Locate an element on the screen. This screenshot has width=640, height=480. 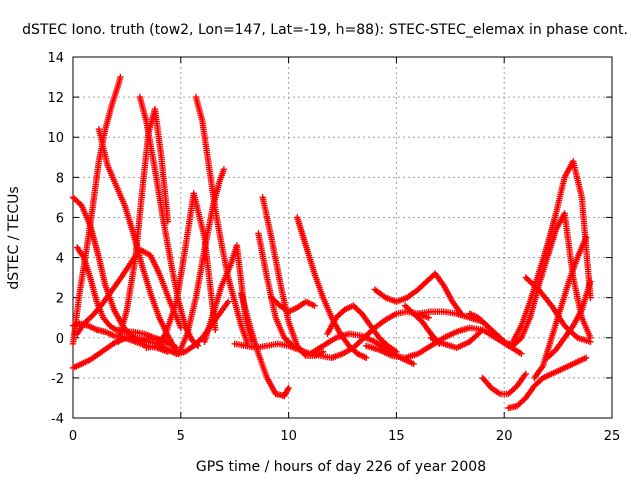
y-tick-label: 2 is located at coordinates (60, 299).